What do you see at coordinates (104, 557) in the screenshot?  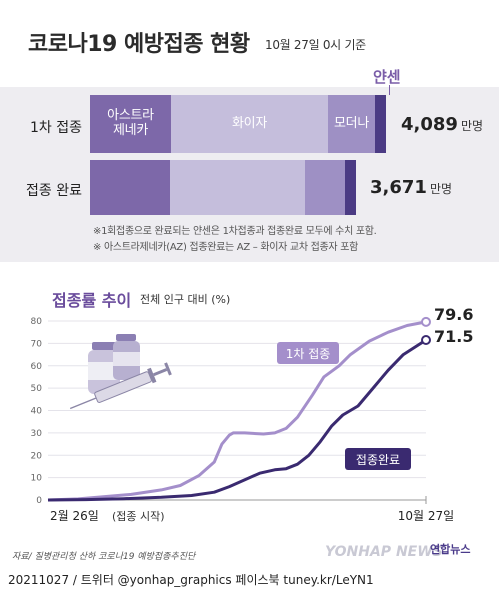 I see `source-note: 자료/ 질병관리청 산하 코로나19 예방접종추진단` at bounding box center [104, 557].